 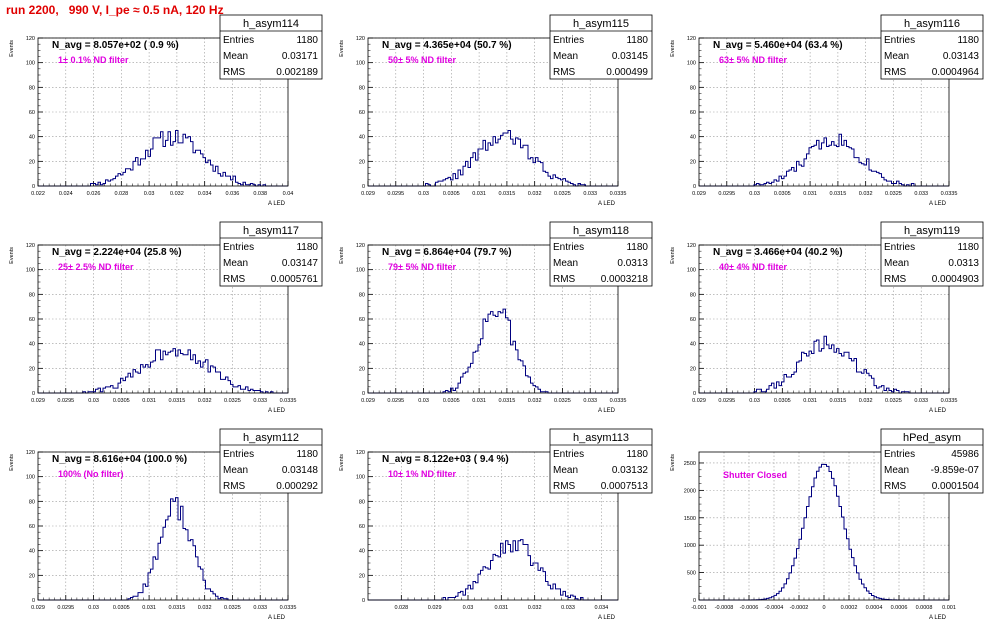 I want to click on stats-value: 0.03147, so click(x=300, y=263).